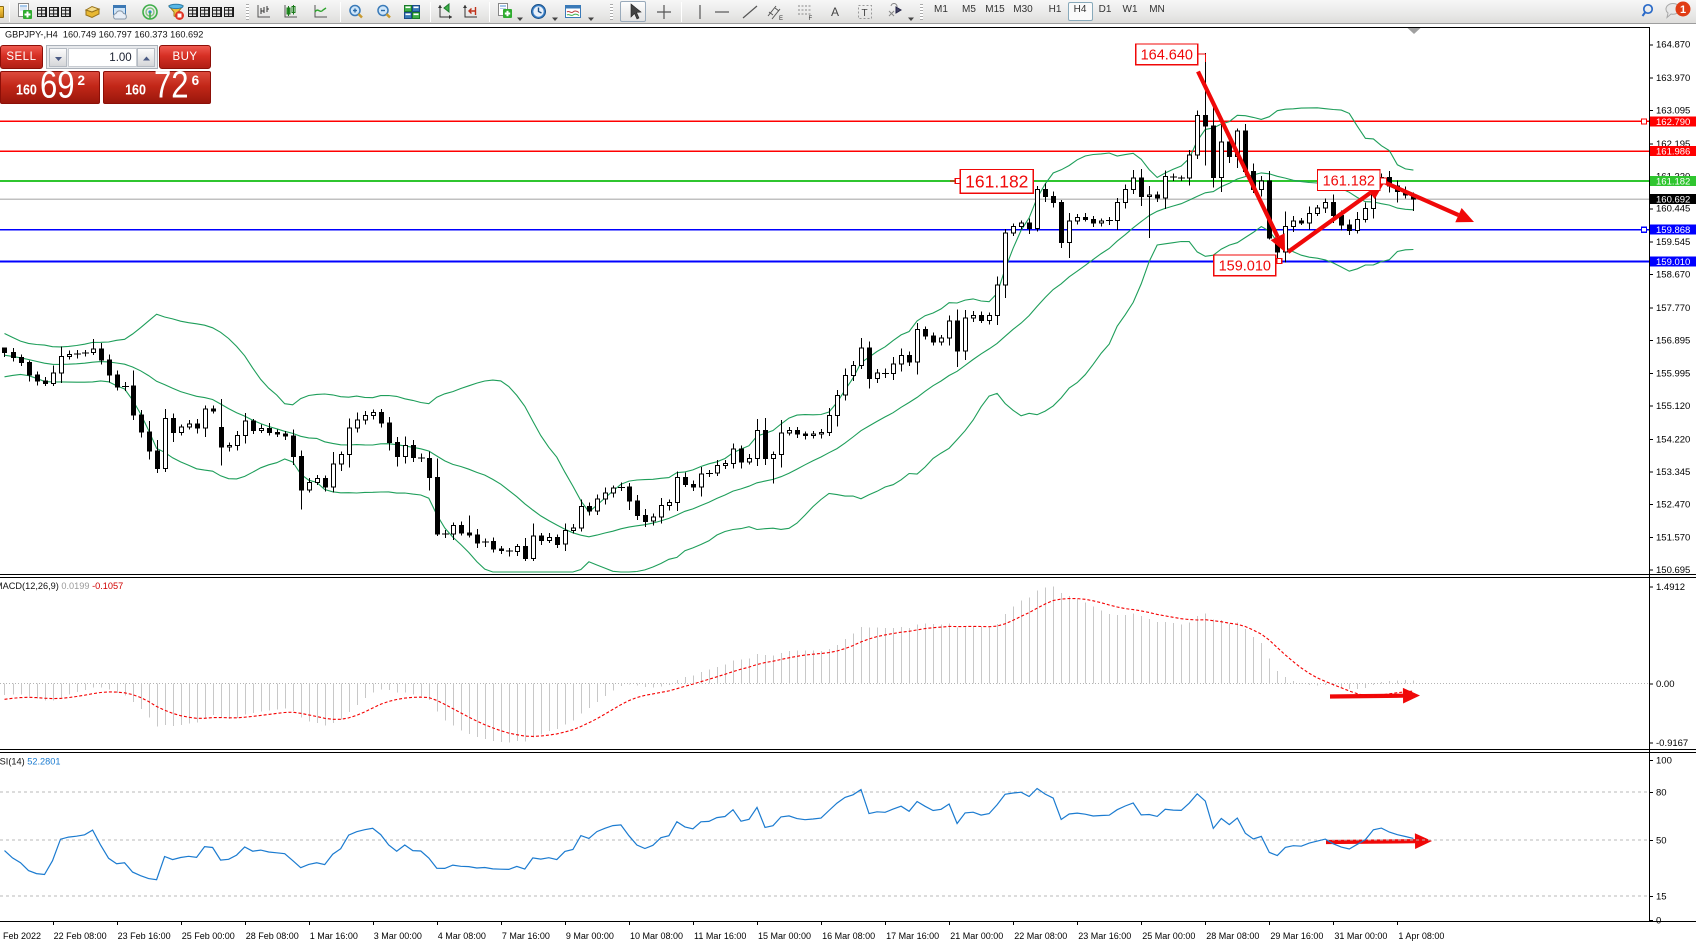  I want to click on svg-text: 164.870, so click(1673, 45).